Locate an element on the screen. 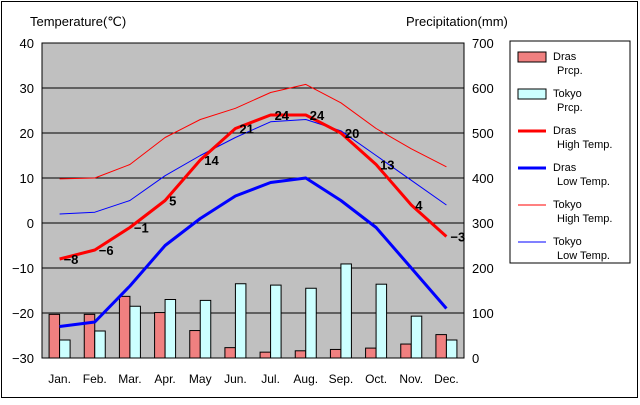 This screenshot has width=640, height=405. left-tick-label: −20 is located at coordinates (23, 313).